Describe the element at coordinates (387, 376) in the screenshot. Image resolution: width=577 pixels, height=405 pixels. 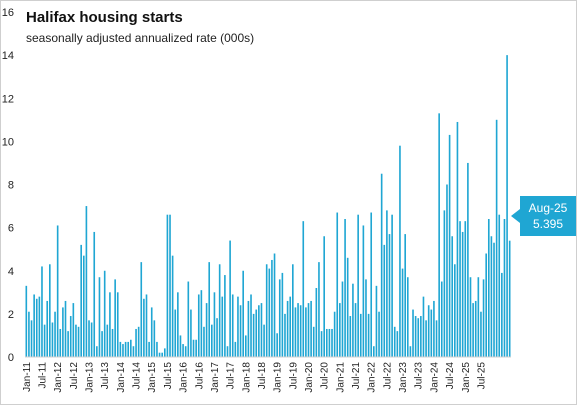
I see `x-tick-label: Jul-22` at that location.